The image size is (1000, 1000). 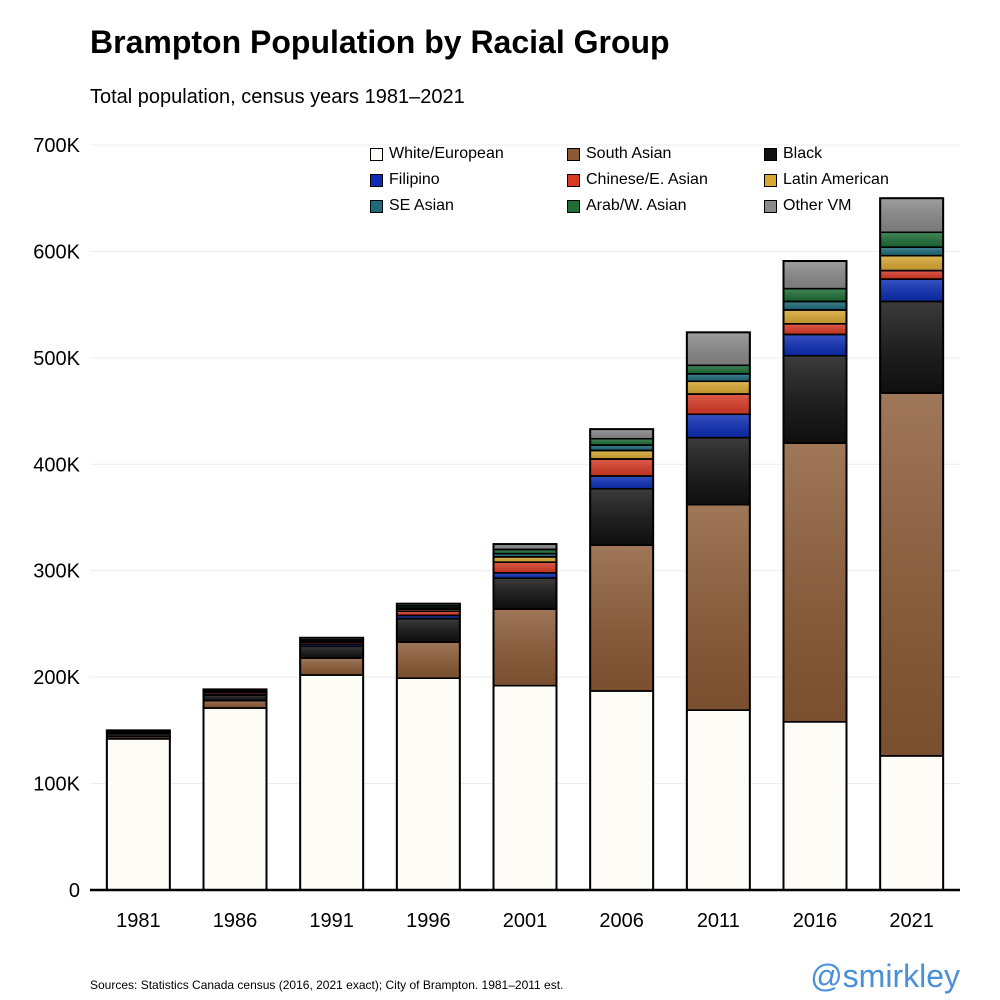 I want to click on bar-stack-2006, so click(x=622, y=659).